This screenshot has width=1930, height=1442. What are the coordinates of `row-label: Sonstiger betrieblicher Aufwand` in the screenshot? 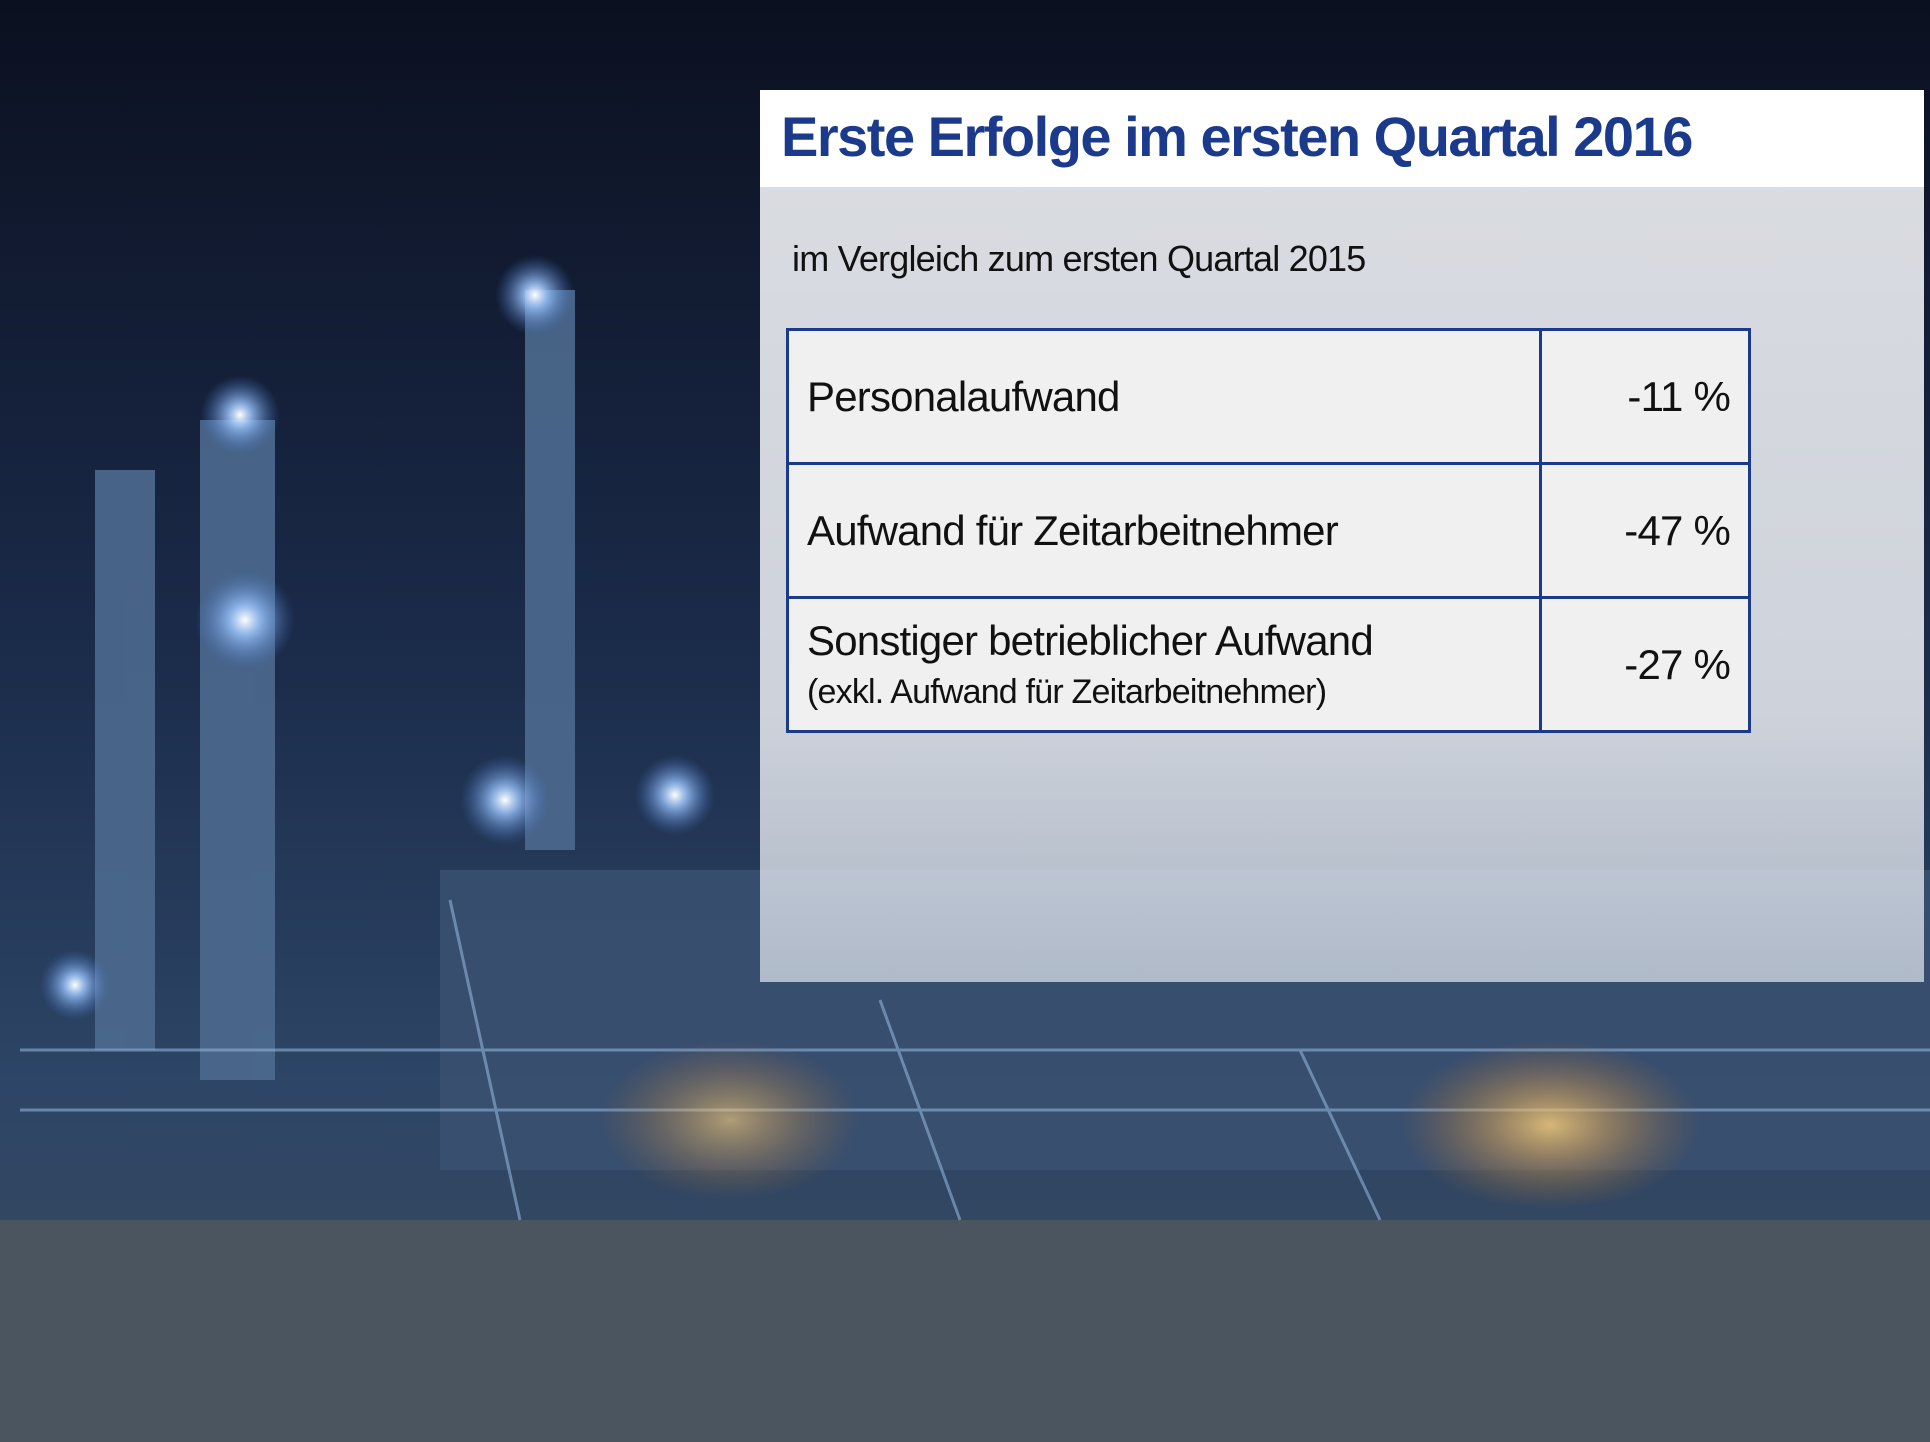 It's located at (1090, 640).